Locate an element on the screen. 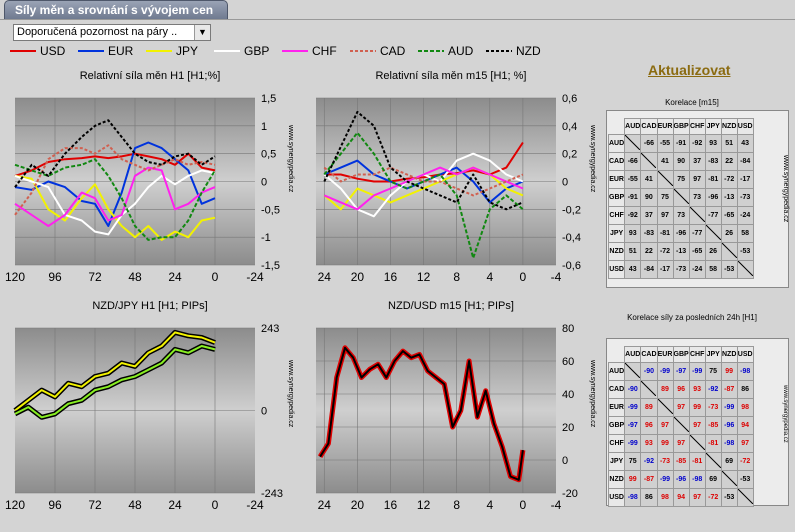 Image resolution: width=795 pixels, height=532 pixels. correlation-cell: 51 is located at coordinates (633, 251).